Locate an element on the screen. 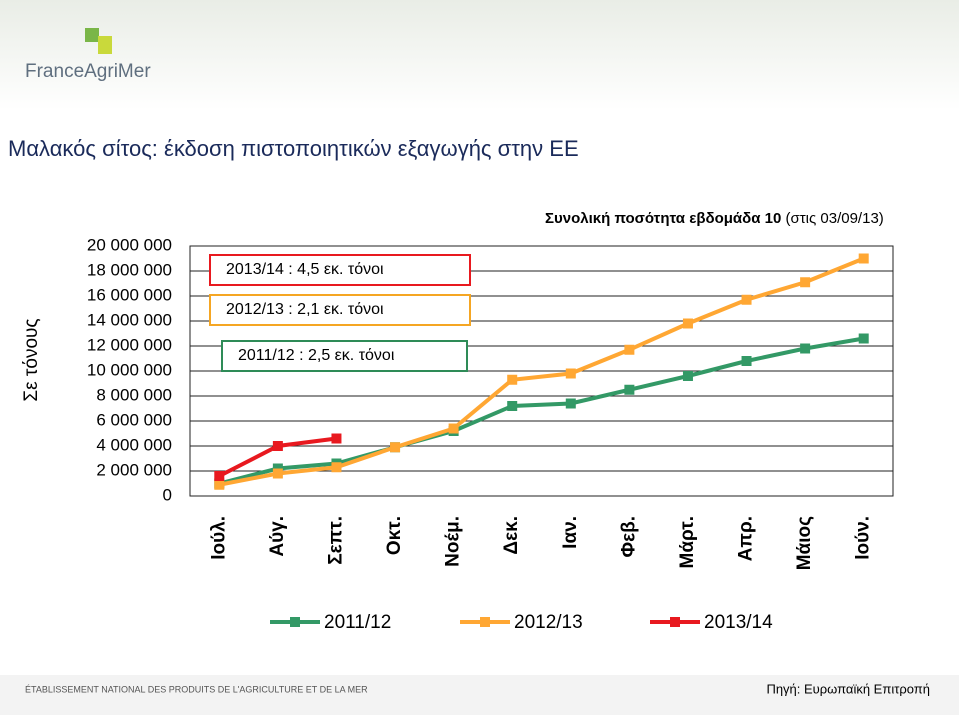  logo: FranceAgriMer is located at coordinates (88, 71).